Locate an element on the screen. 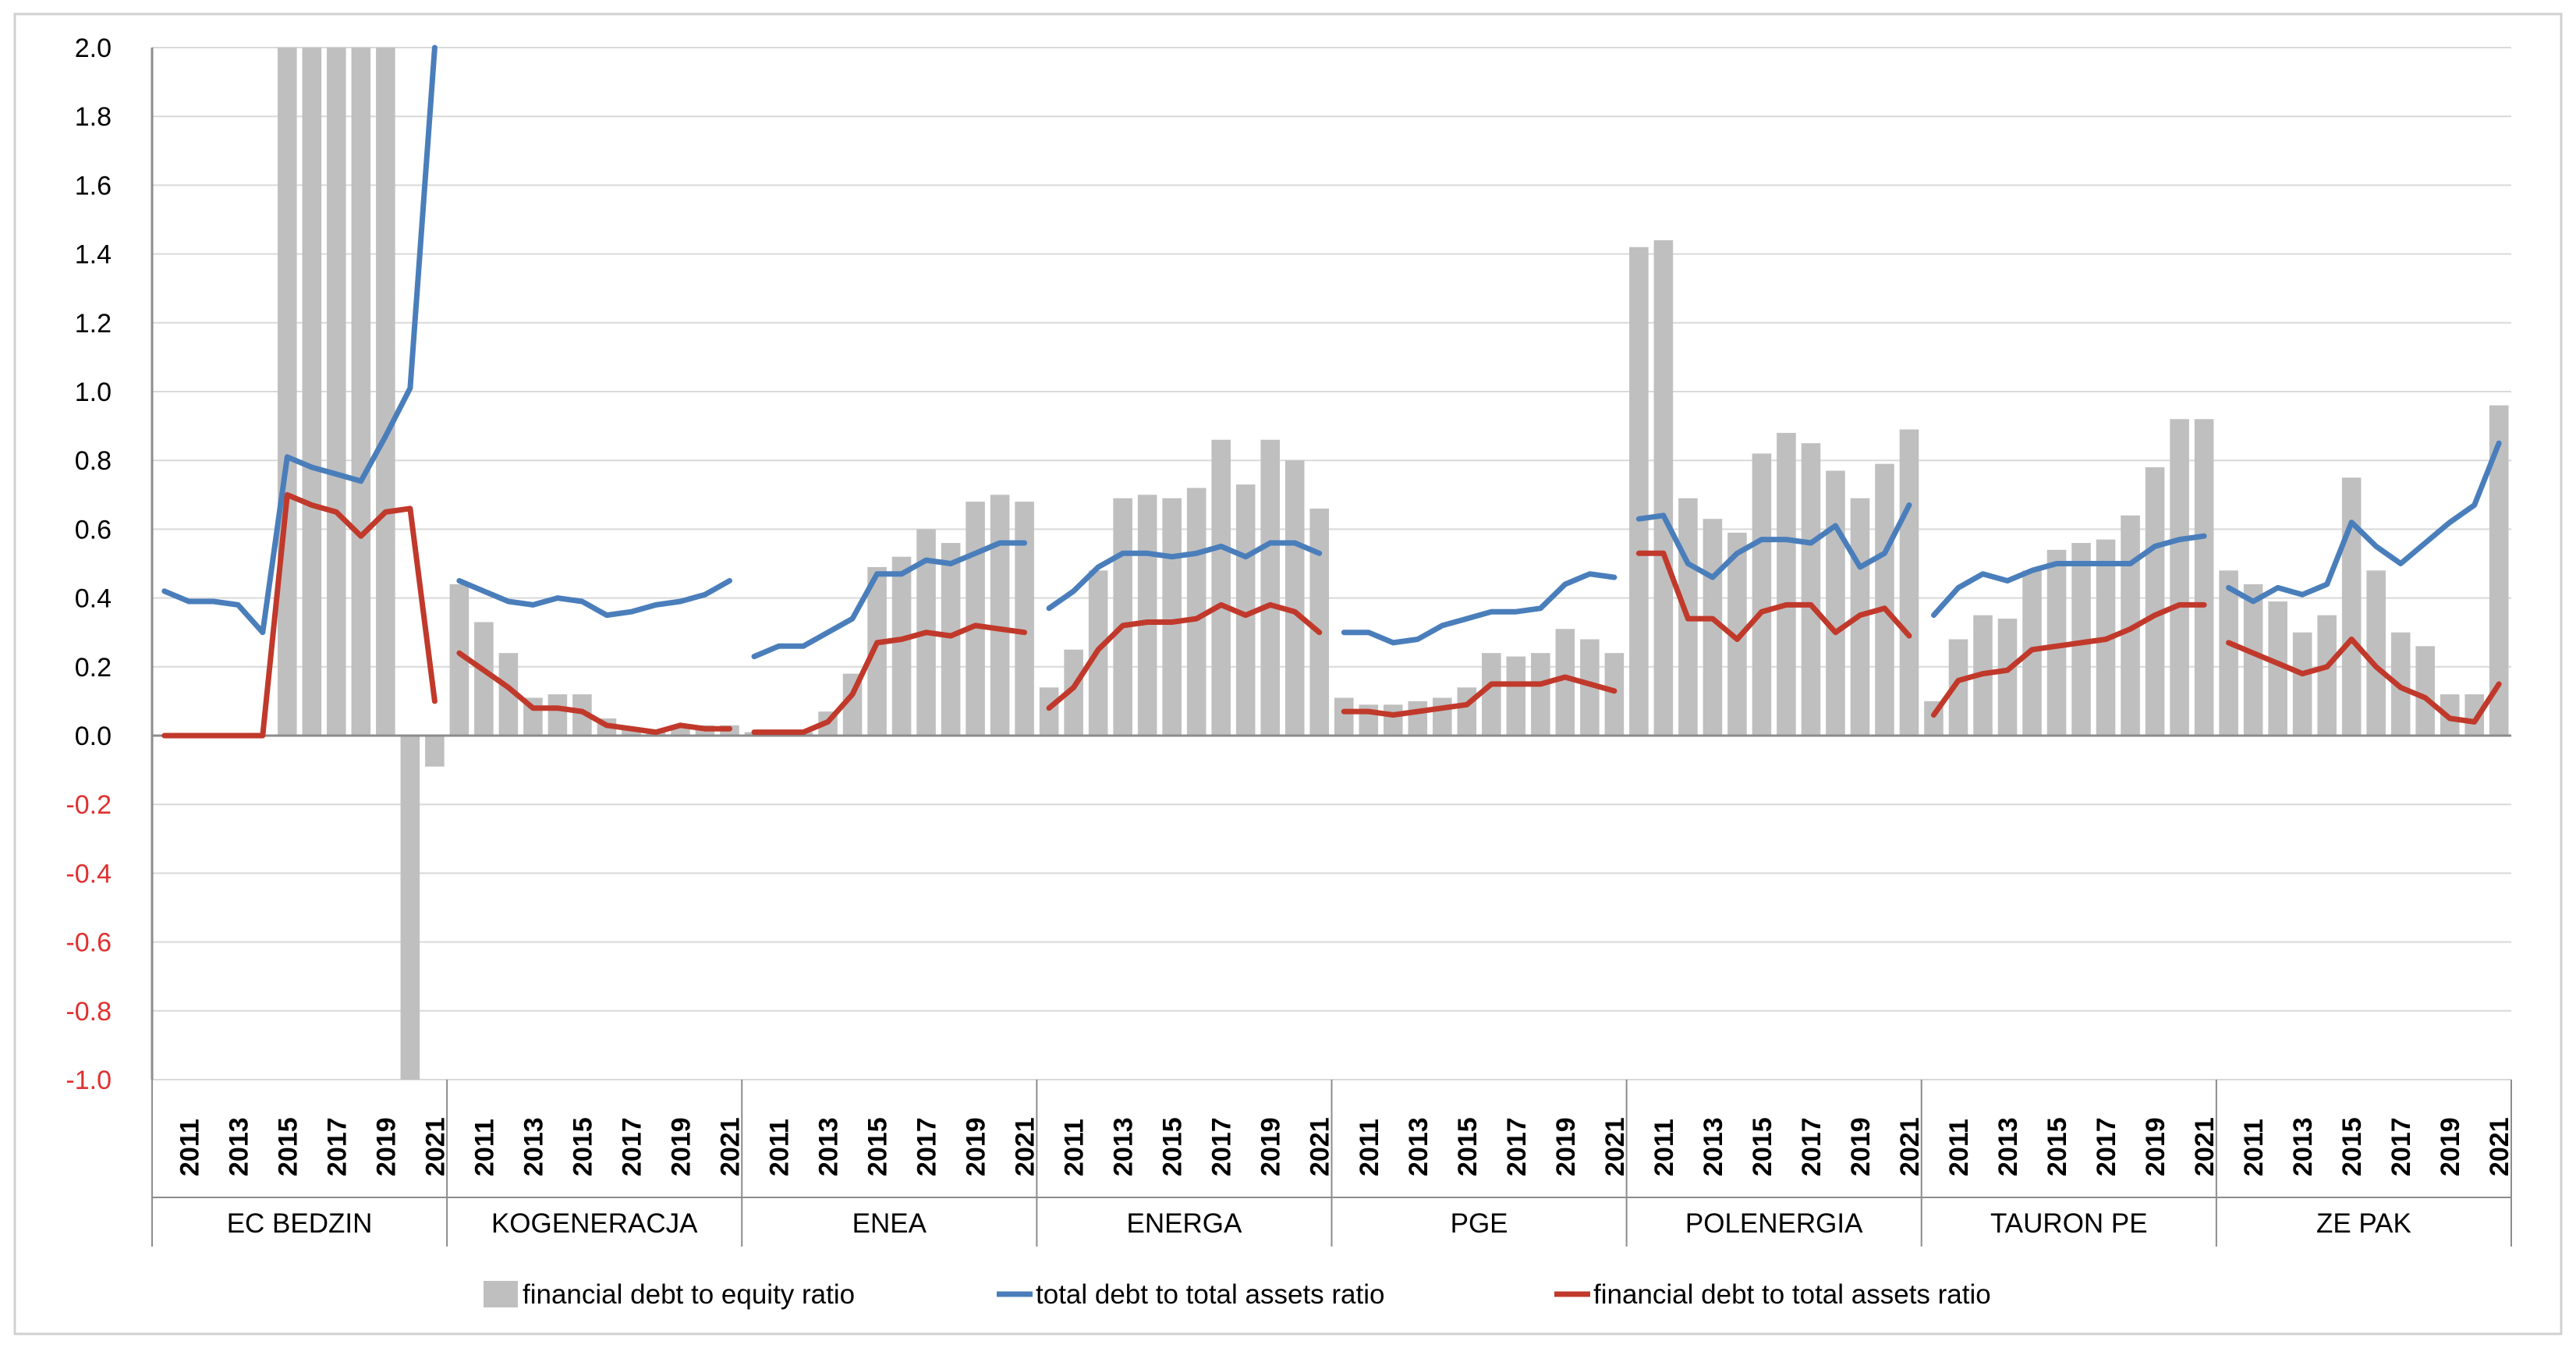 Image resolution: width=2576 pixels, height=1355 pixels. category-label: ZE PAK is located at coordinates (2363, 1223).